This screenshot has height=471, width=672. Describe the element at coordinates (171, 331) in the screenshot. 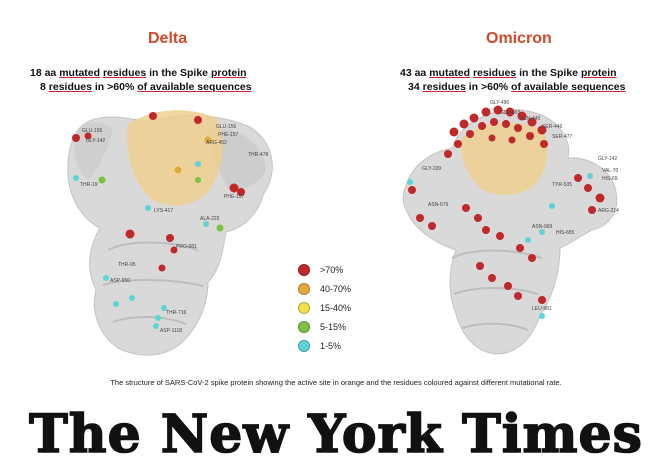

I see `delta-label: ASP-1118` at that location.